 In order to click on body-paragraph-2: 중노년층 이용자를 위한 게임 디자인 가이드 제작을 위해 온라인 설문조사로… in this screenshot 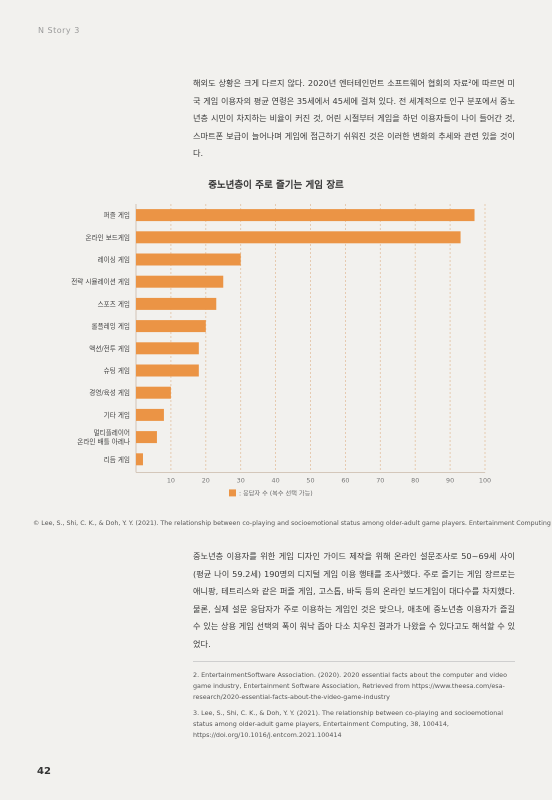, I will do `click(354, 600)`.